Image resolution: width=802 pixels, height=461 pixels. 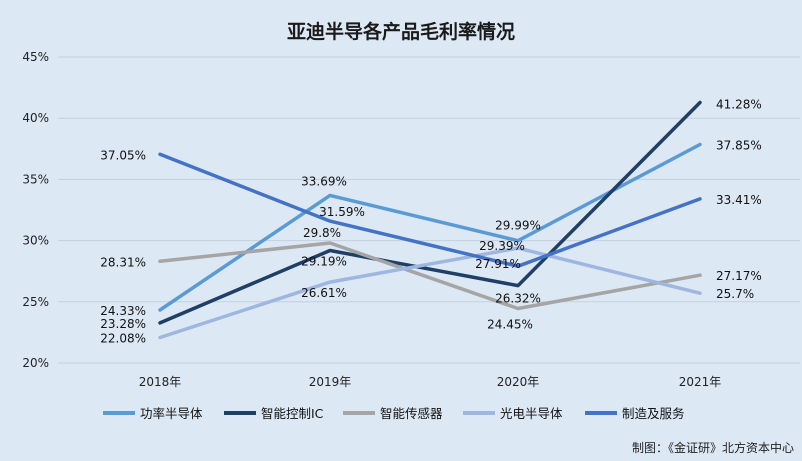 I want to click on data-label: 26.32%, so click(x=518, y=299).